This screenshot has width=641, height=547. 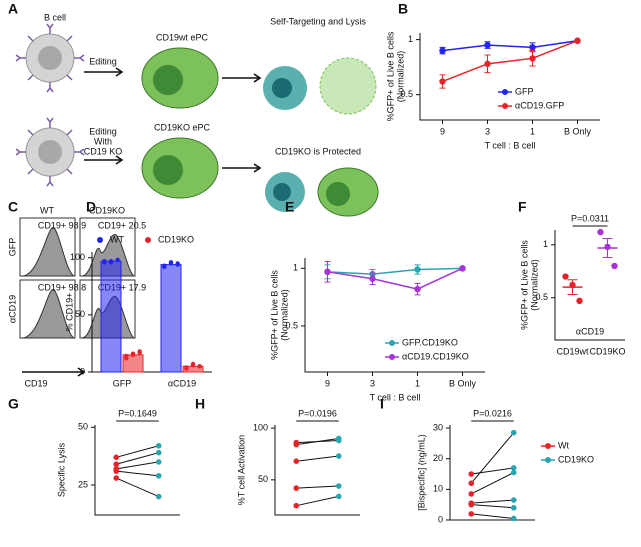 What do you see at coordinates (200, 404) in the screenshot?
I see `panel-label: H` at bounding box center [200, 404].